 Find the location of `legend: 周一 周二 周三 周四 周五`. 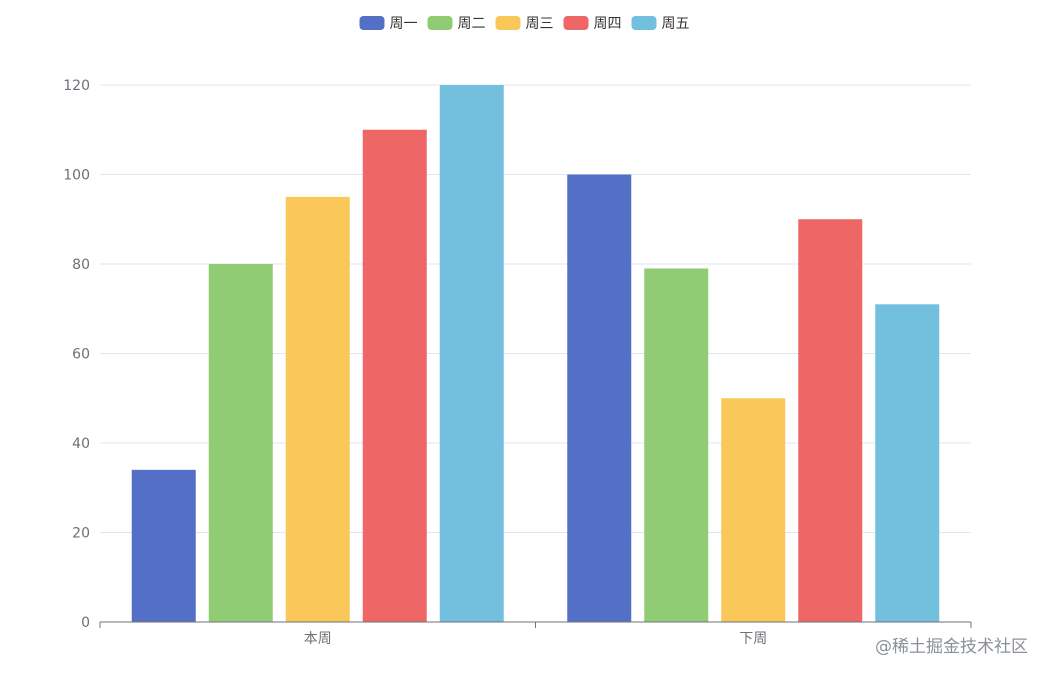

legend: 周一 周二 周三 周四 周五 is located at coordinates (524, 24).